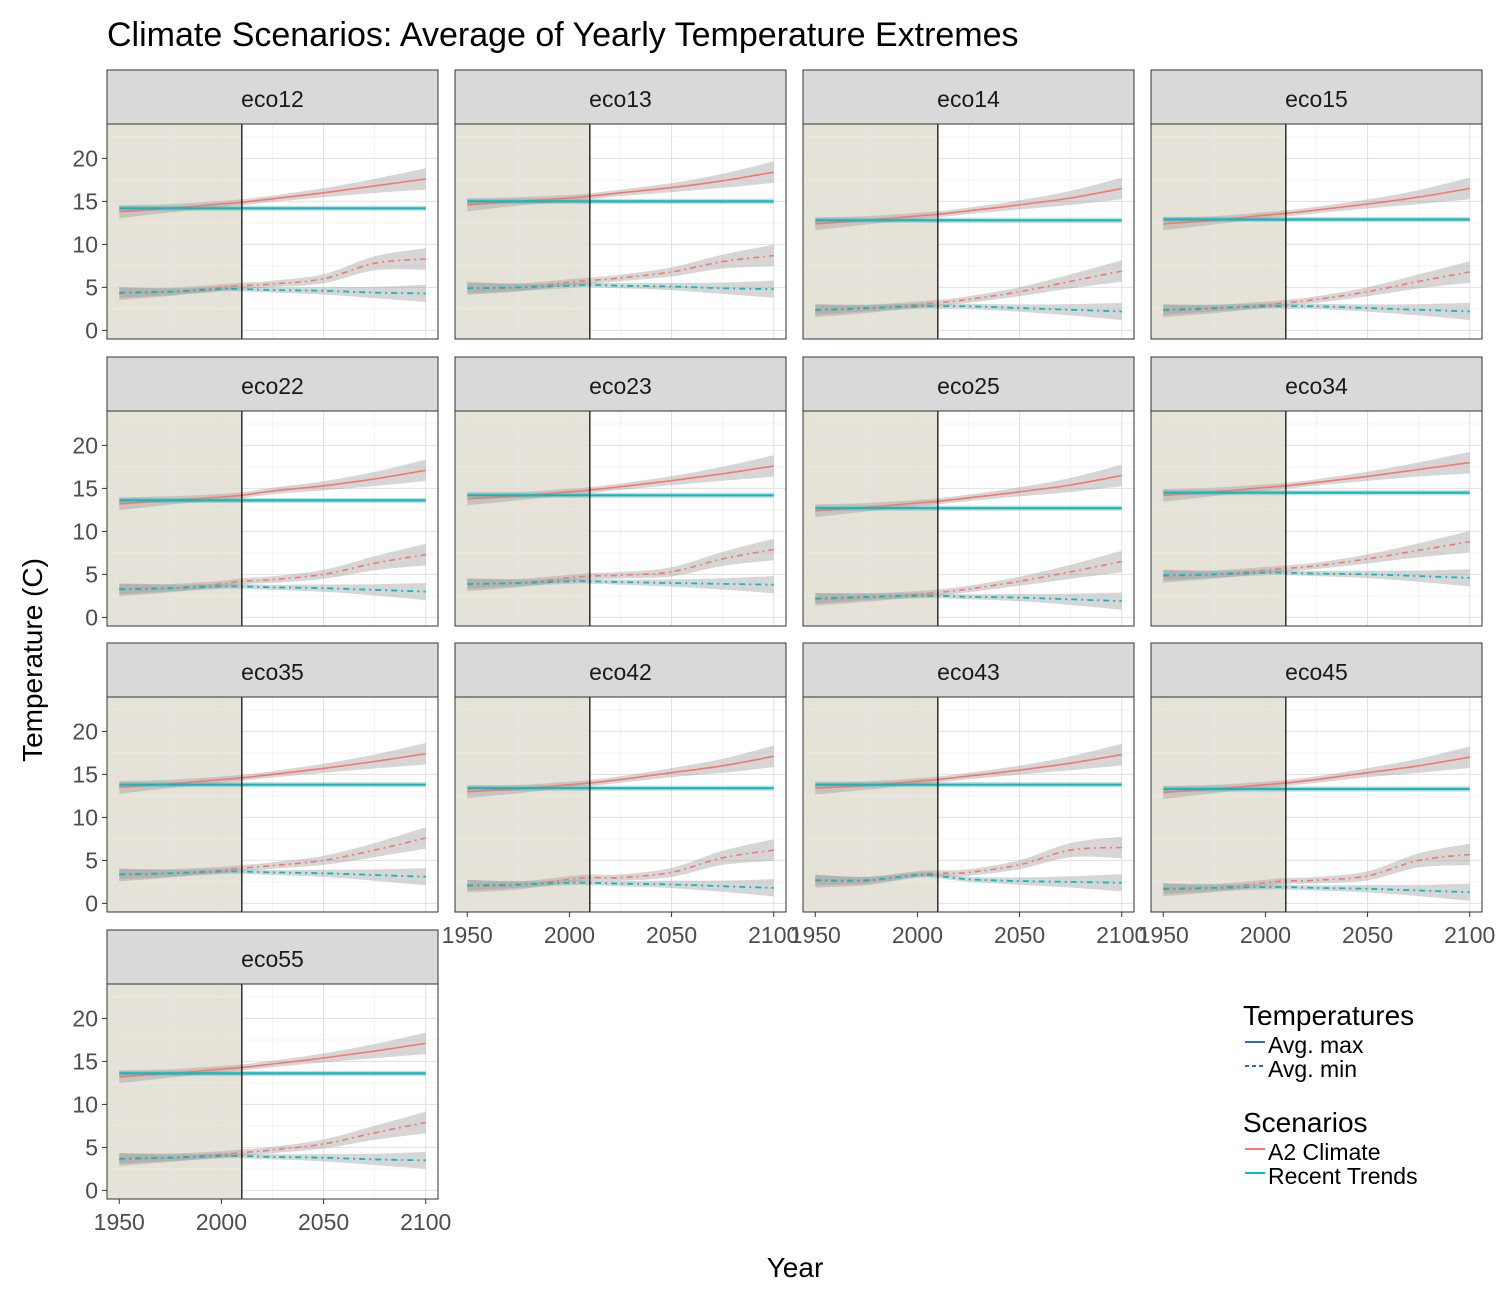 This screenshot has width=1500, height=1294. I want to click on line-recent-min-eco13, so click(620, 286).